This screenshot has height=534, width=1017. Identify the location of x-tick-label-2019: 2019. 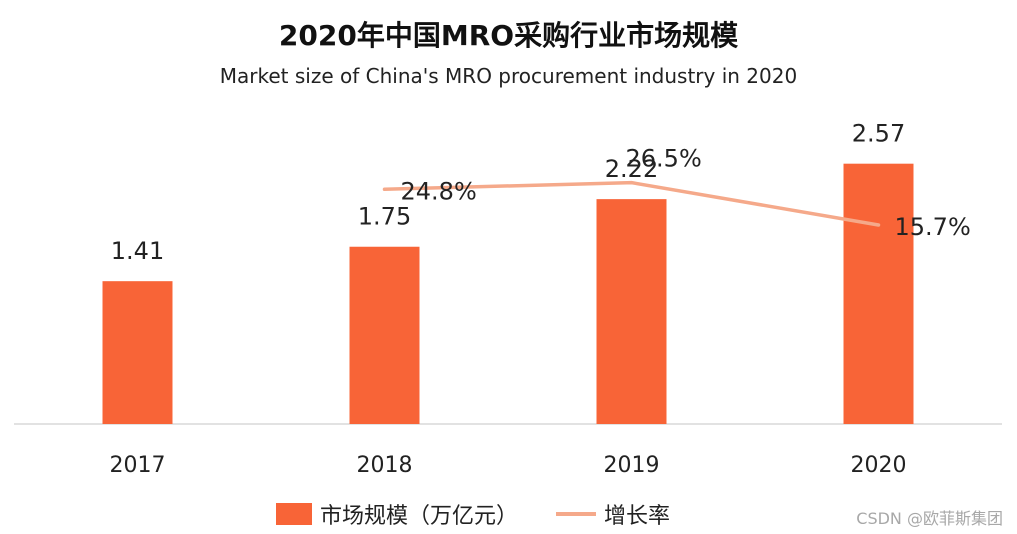
(632, 465).